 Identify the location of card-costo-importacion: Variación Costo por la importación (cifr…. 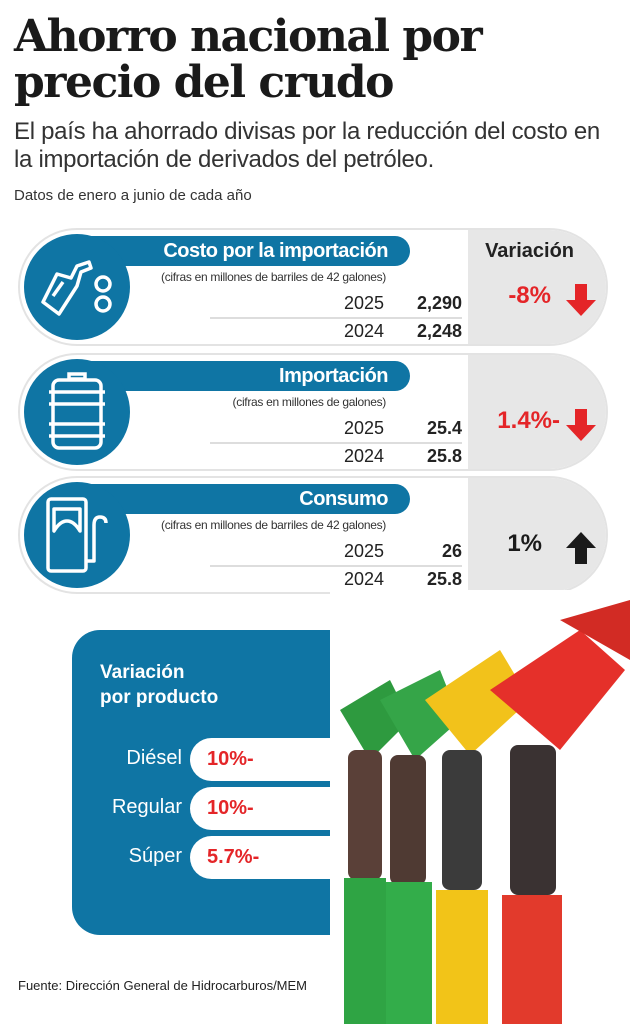
(313, 287).